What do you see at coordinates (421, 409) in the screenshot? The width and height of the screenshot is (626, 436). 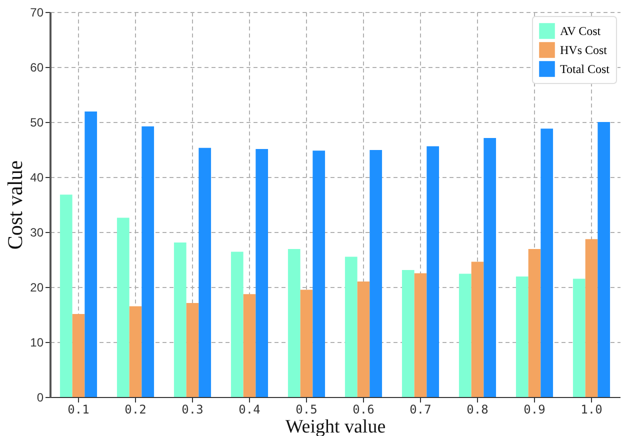 I see `x-tick-label: 0.7` at bounding box center [421, 409].